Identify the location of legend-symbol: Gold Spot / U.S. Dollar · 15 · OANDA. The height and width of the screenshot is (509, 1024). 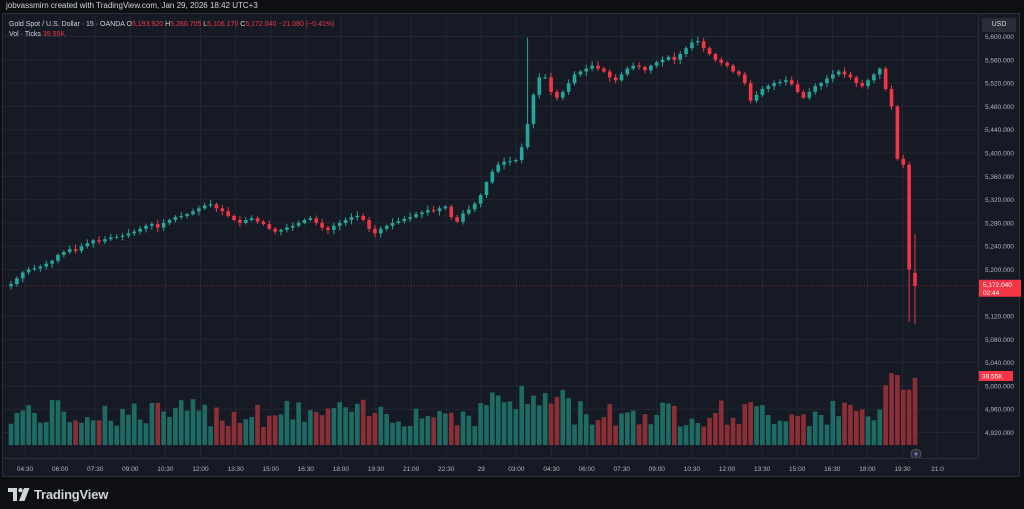
(67, 24).